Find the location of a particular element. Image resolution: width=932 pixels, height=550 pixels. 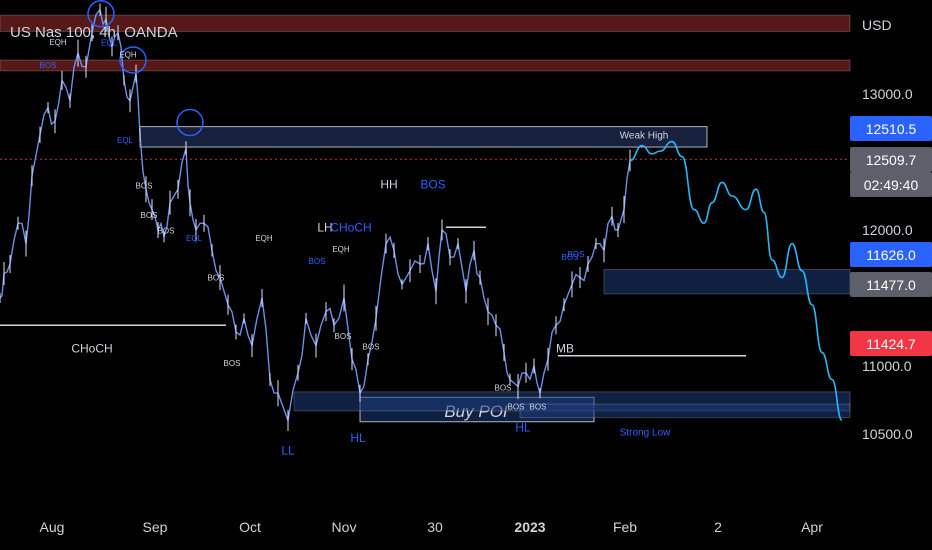

annotation-2: EQL is located at coordinates (109, 43).